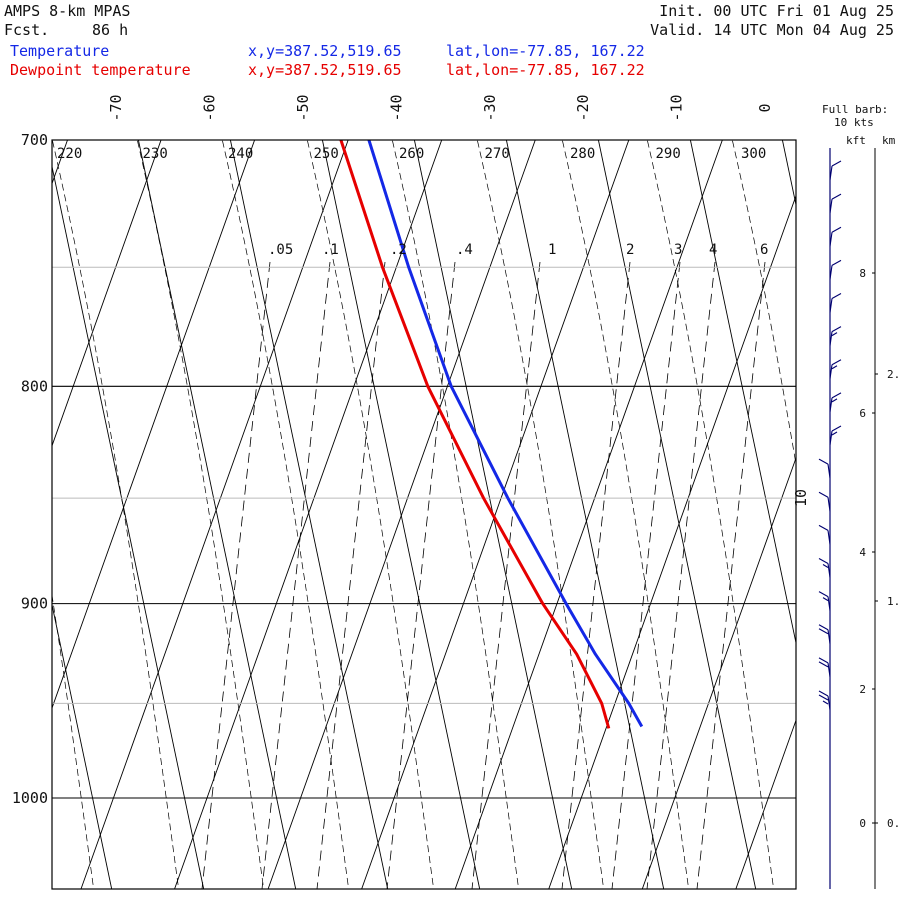 The height and width of the screenshot is (900, 900). What do you see at coordinates (630, 250) in the screenshot?
I see `mixing-ratio-label: 2` at bounding box center [630, 250].